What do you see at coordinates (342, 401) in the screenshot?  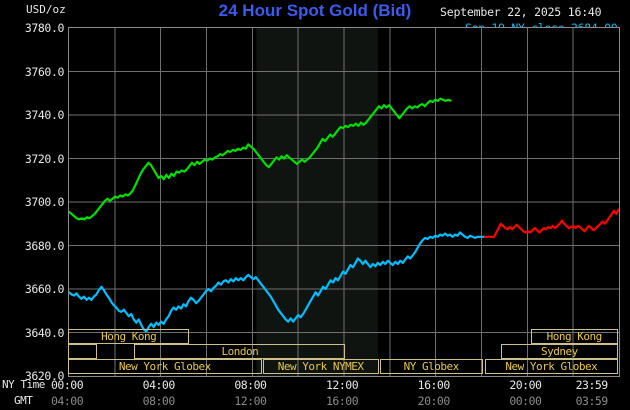 I see `x-tick-gmt-time: 16:00` at bounding box center [342, 401].